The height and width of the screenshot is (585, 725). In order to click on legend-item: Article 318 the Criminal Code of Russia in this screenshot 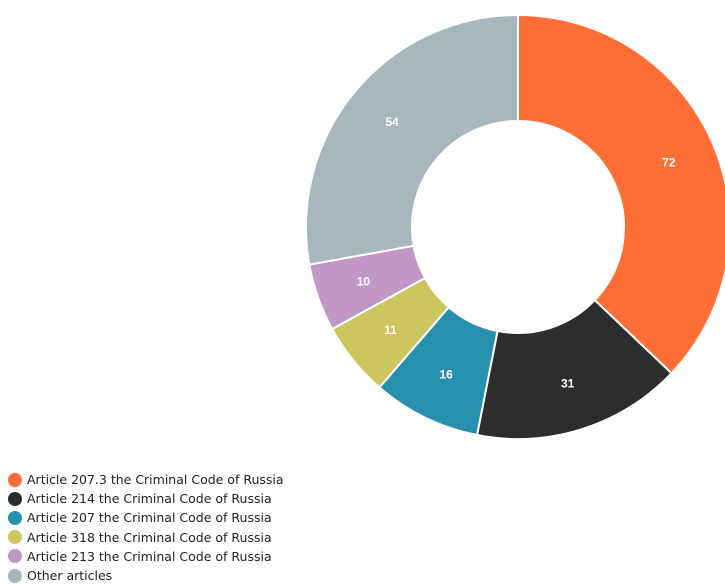, I will do `click(146, 537)`.